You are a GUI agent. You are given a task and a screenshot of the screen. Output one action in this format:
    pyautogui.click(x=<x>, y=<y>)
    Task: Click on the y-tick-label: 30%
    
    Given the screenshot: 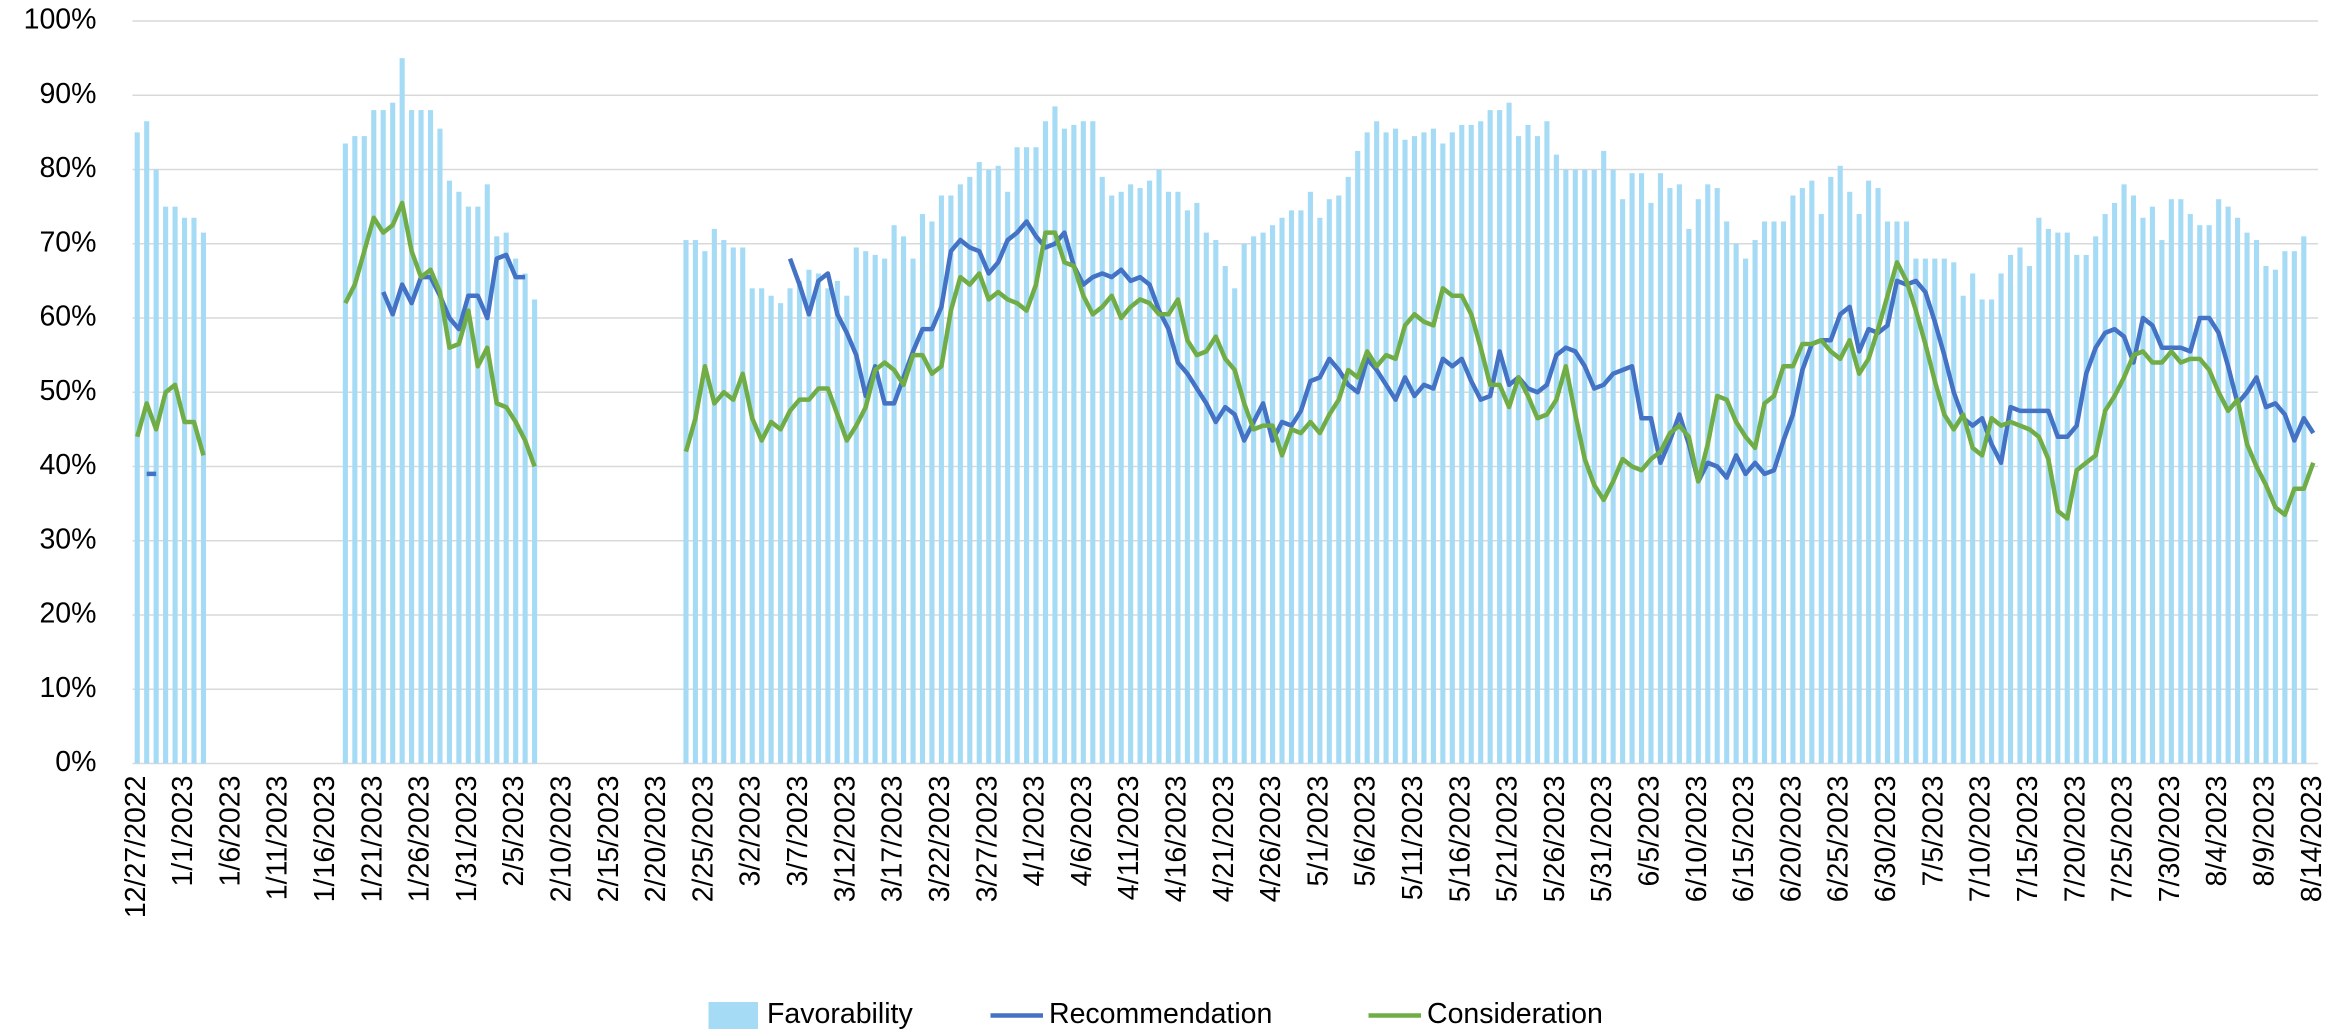 What is the action you would take?
    pyautogui.click(x=67, y=539)
    